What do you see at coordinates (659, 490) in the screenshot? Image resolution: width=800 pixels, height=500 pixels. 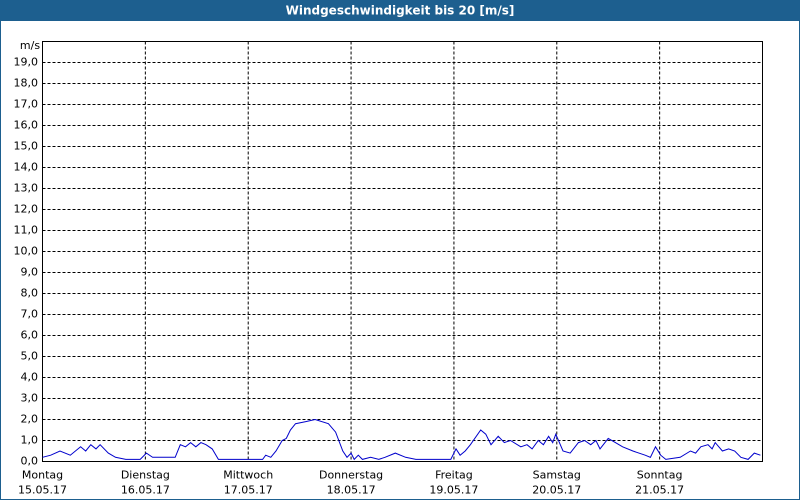 I see `x-tick-date: 21.05.17` at bounding box center [659, 490].